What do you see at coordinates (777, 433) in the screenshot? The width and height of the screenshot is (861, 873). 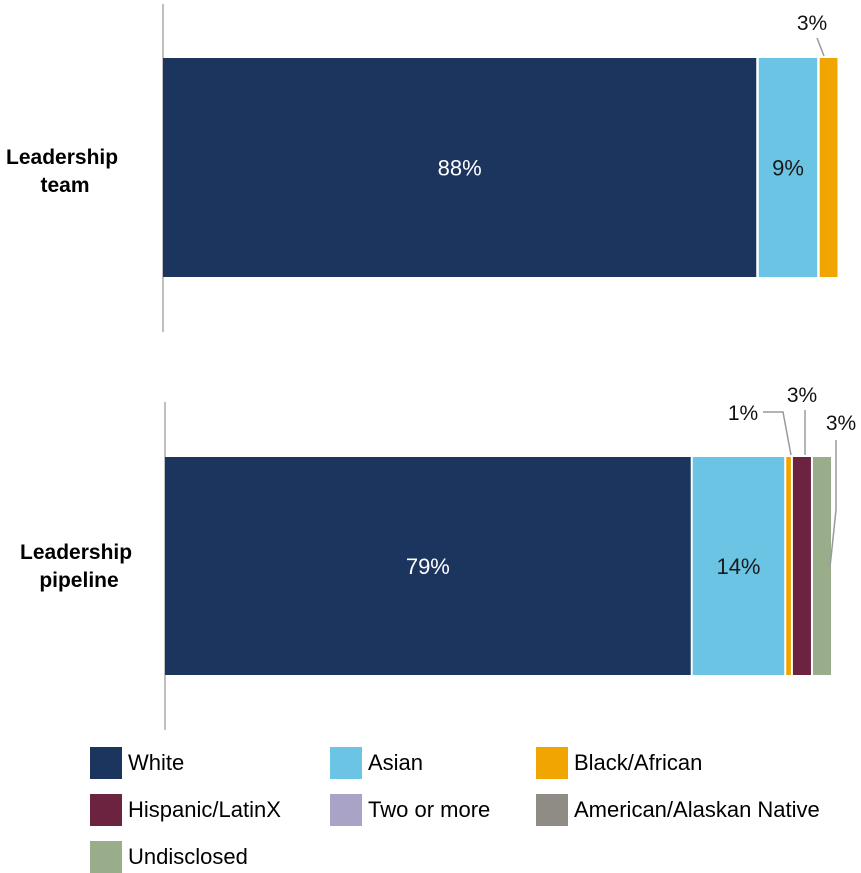 I see `leader-line-pipeline-black-african` at bounding box center [777, 433].